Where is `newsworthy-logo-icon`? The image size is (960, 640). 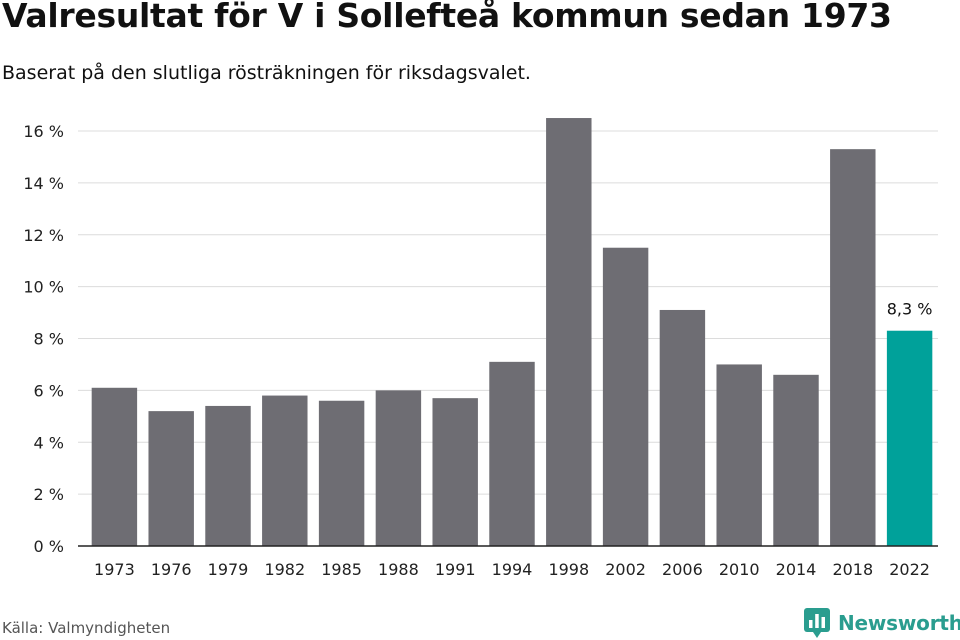
newsworthy-logo-icon is located at coordinates (817, 623).